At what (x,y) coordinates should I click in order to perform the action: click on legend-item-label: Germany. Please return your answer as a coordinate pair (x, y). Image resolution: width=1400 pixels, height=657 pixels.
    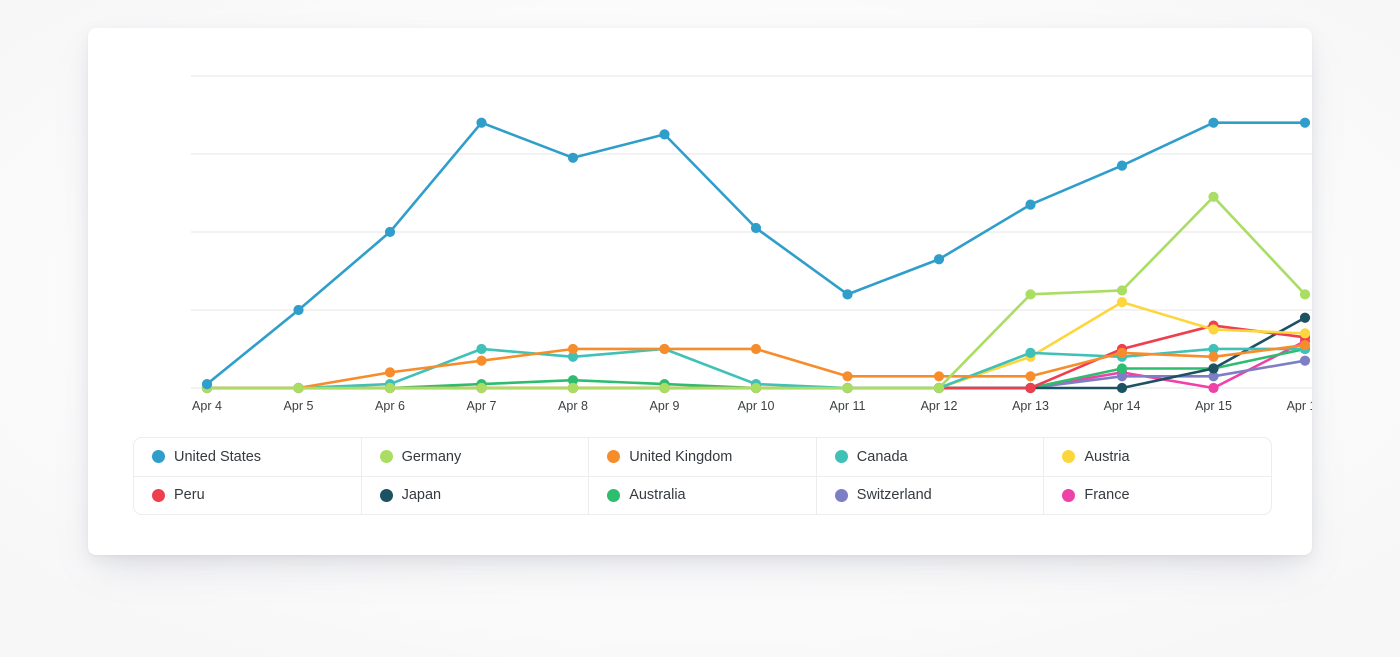
    Looking at the image, I should click on (431, 456).